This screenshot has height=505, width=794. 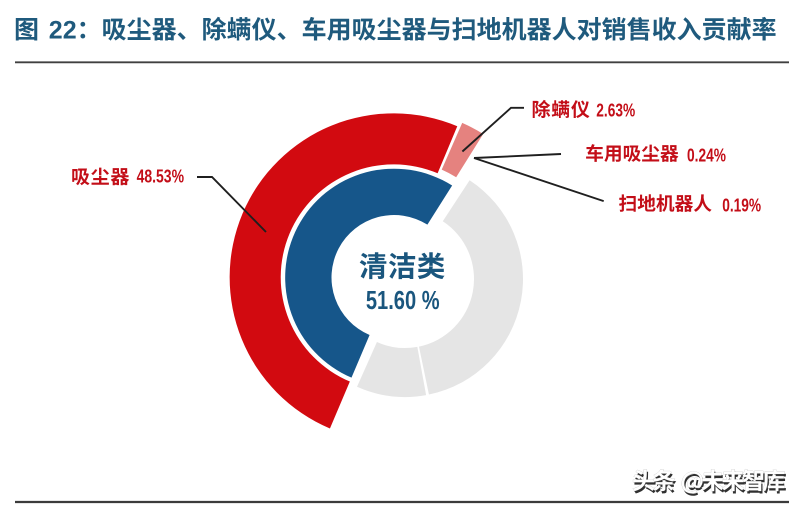 I want to click on svg-text: 0.19%, so click(x=741, y=204).